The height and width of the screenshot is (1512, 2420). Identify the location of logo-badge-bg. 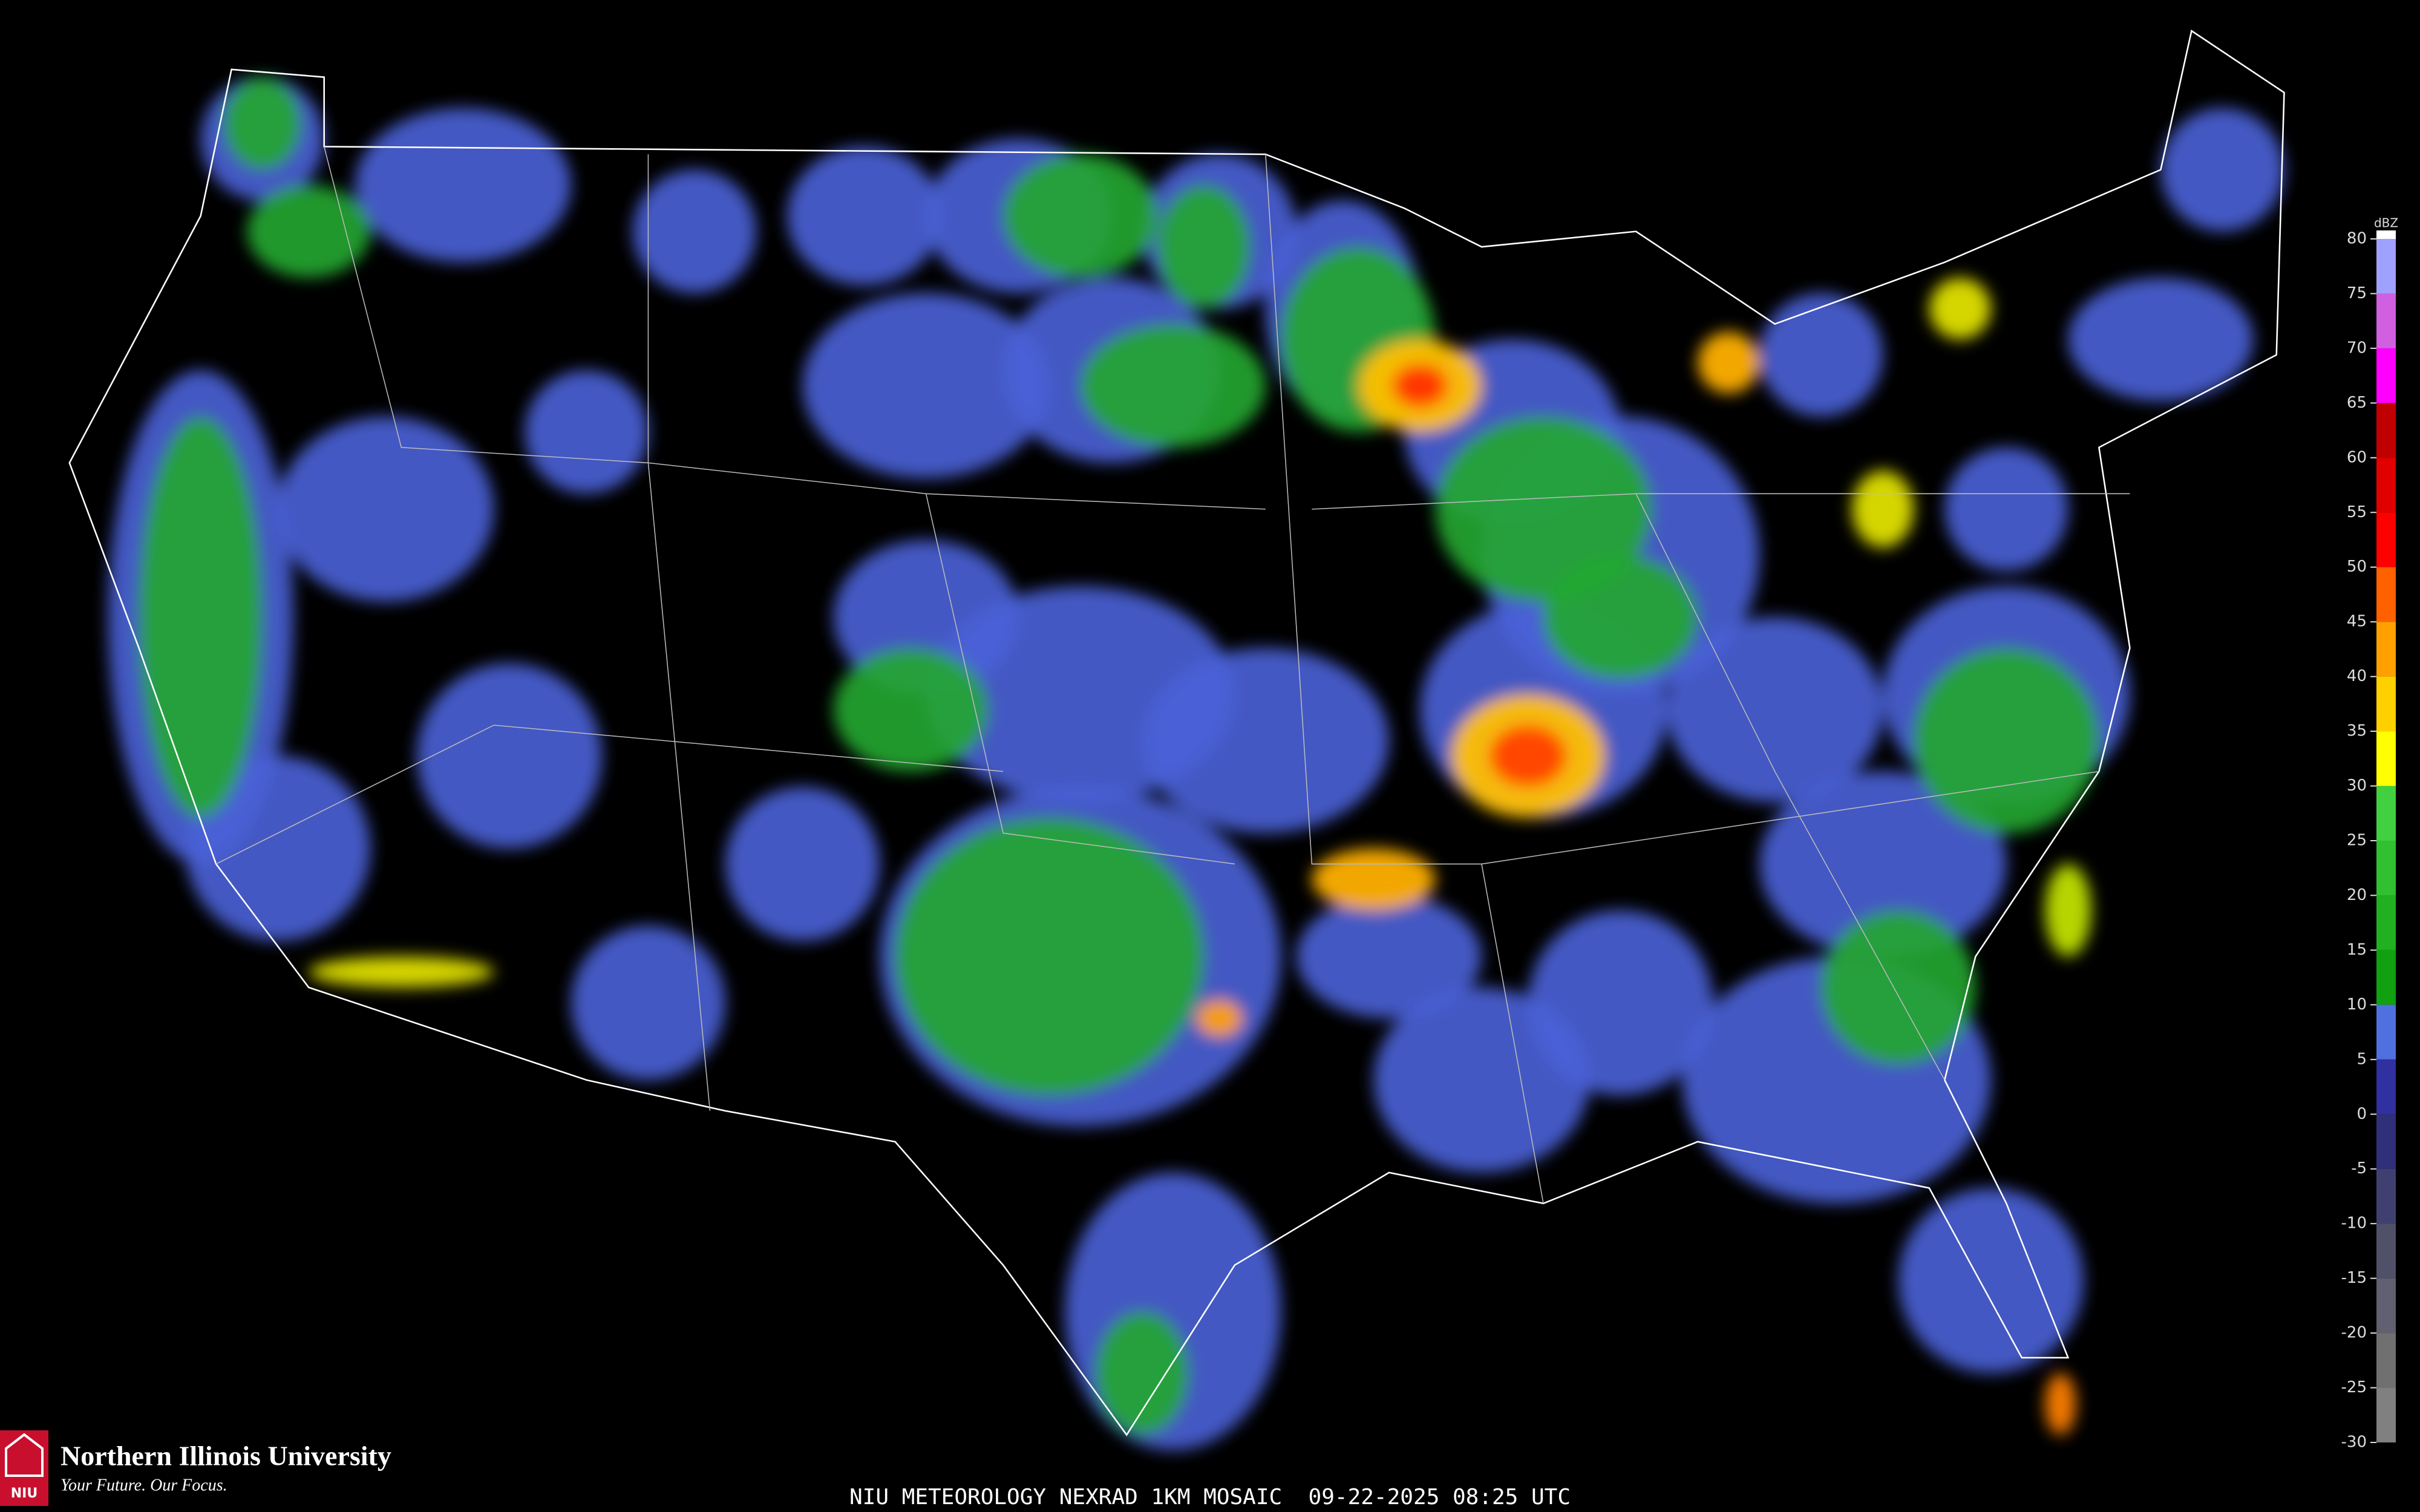
(24, 1468).